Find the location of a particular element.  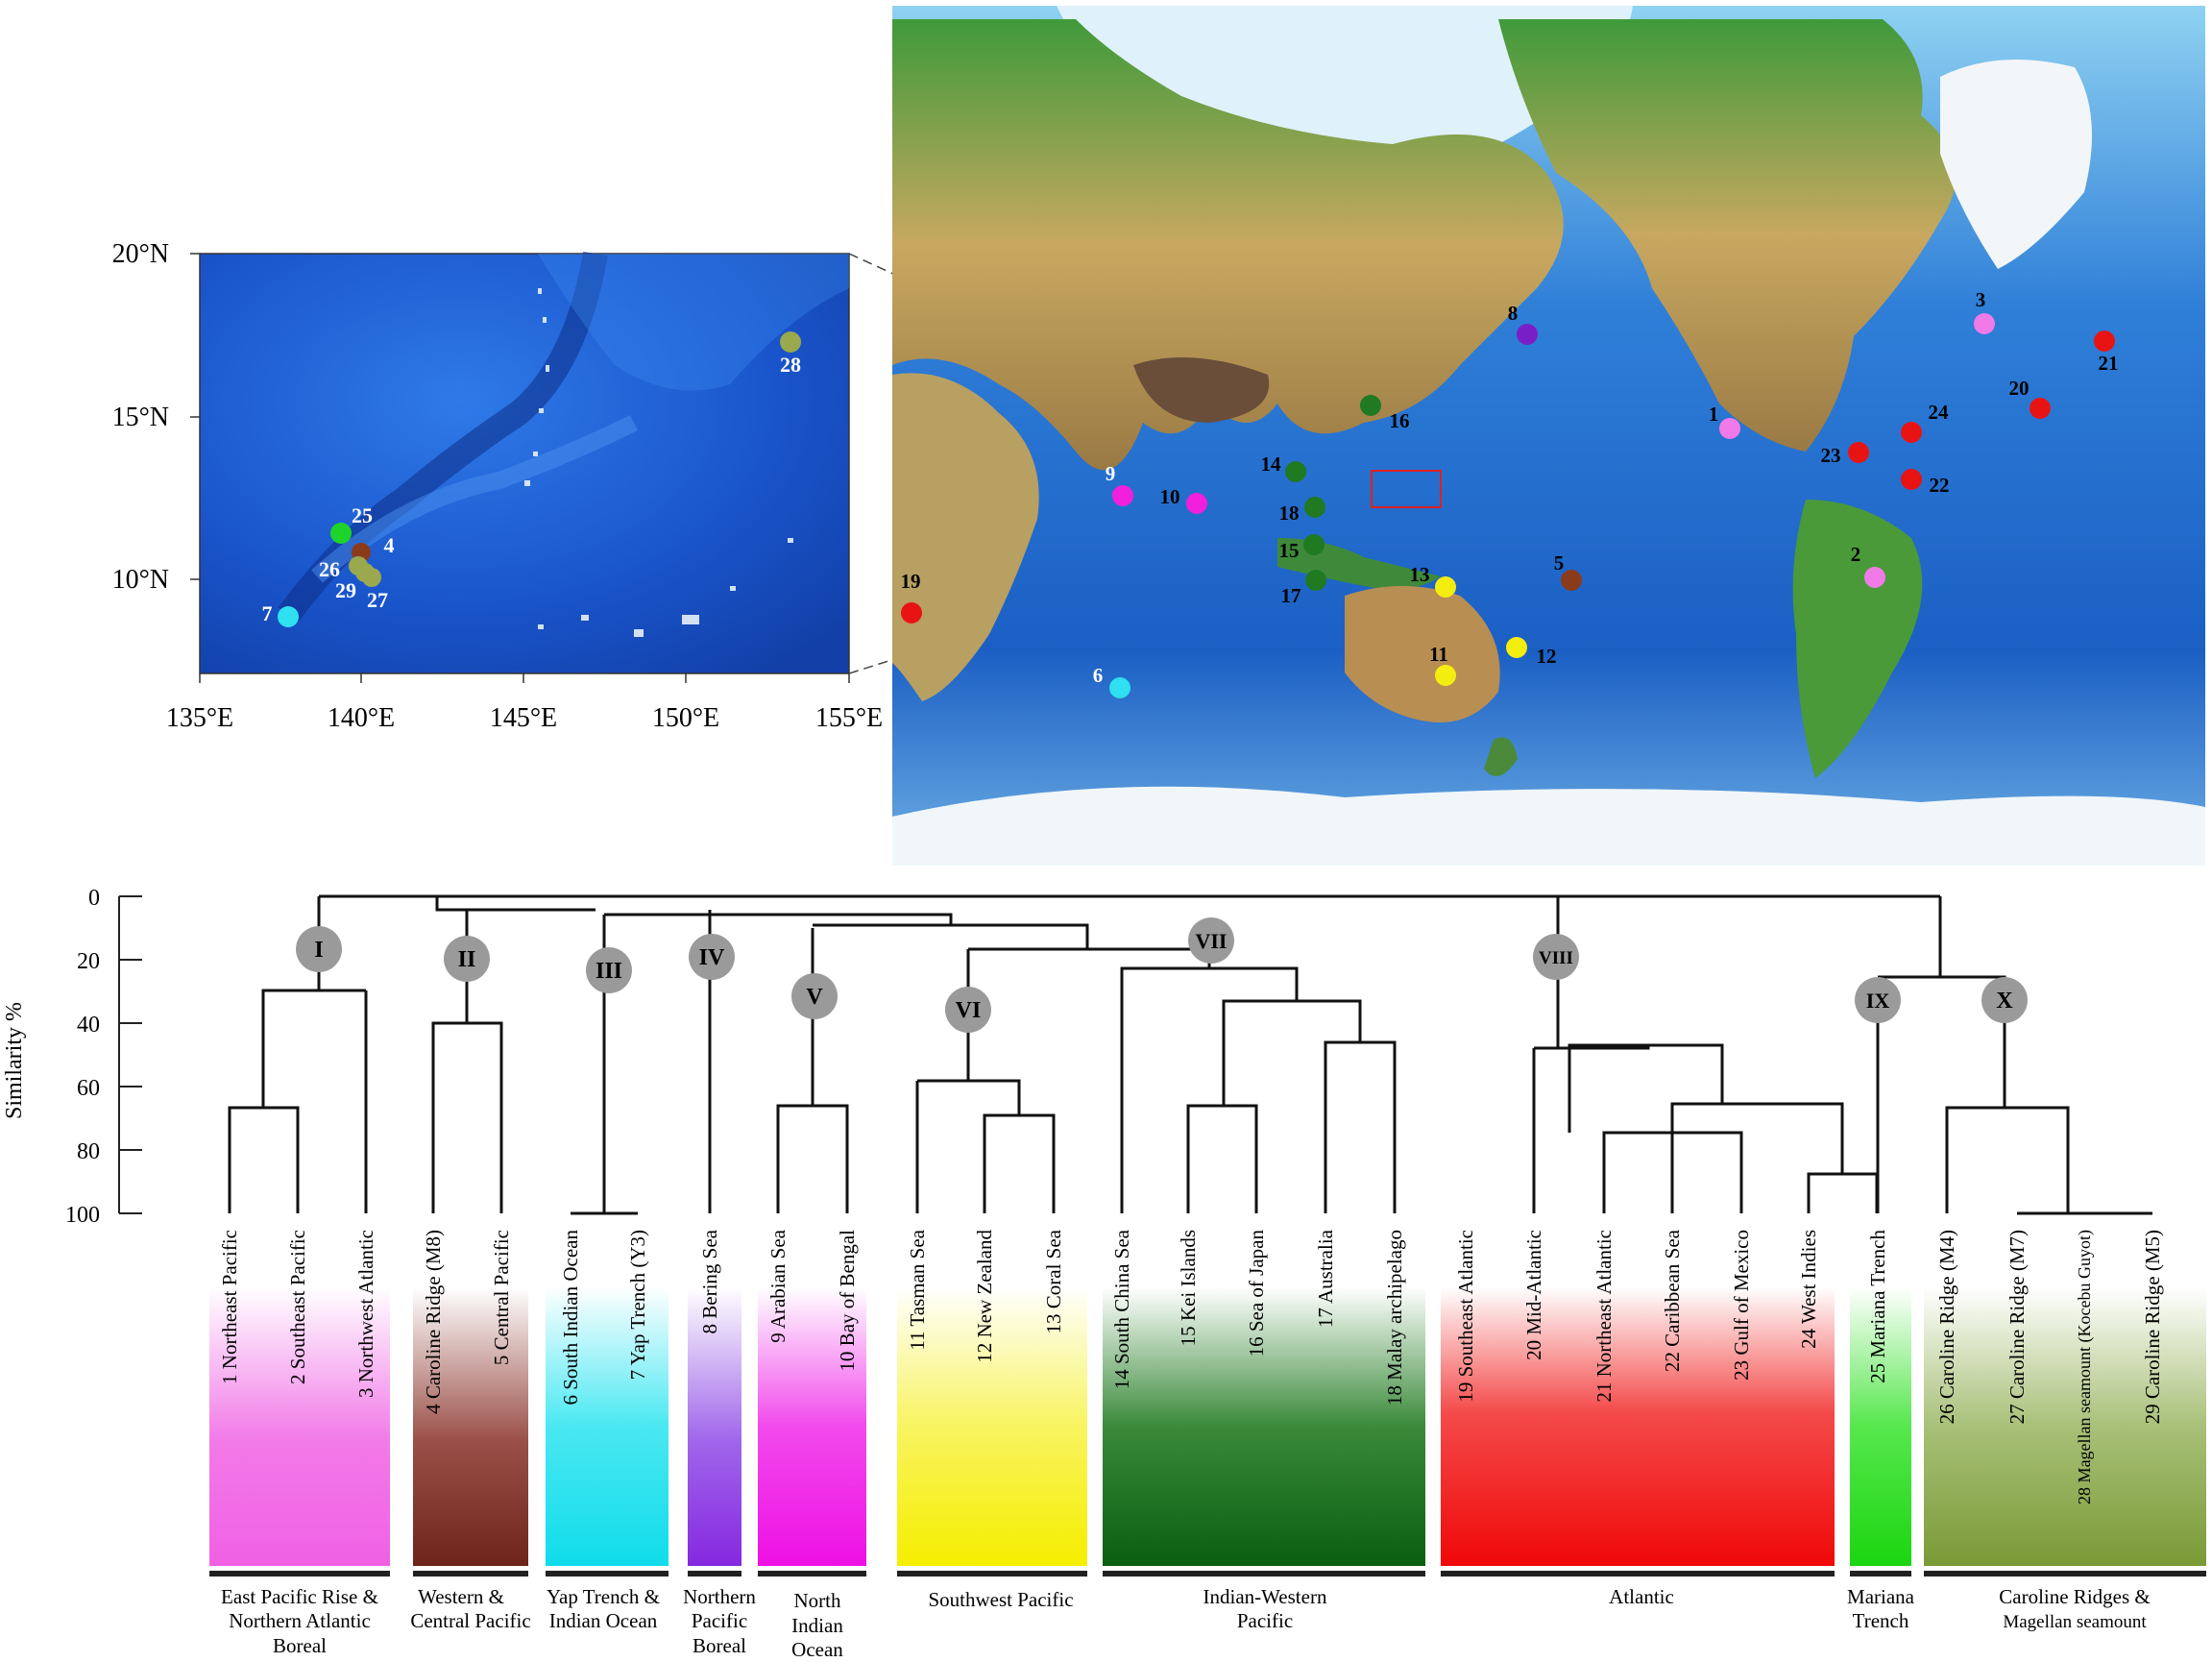

world-site-8: 8 is located at coordinates (1523, 323).